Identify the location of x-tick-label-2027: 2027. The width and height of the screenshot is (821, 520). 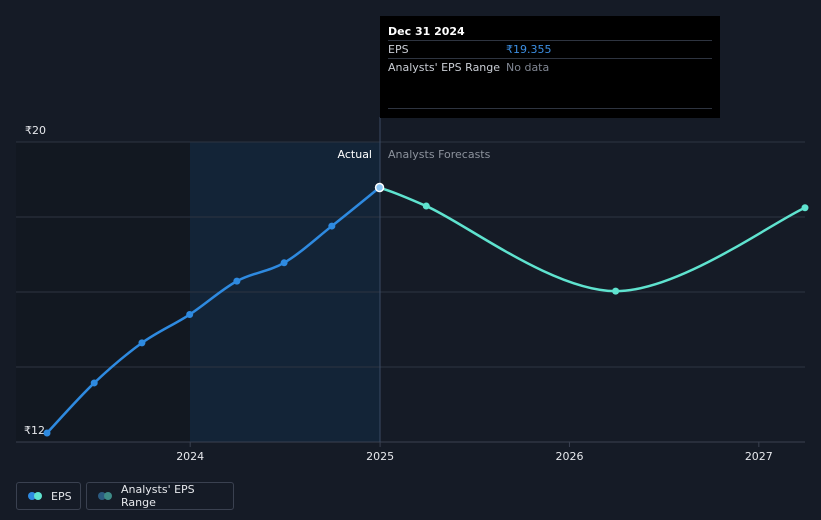
(759, 456).